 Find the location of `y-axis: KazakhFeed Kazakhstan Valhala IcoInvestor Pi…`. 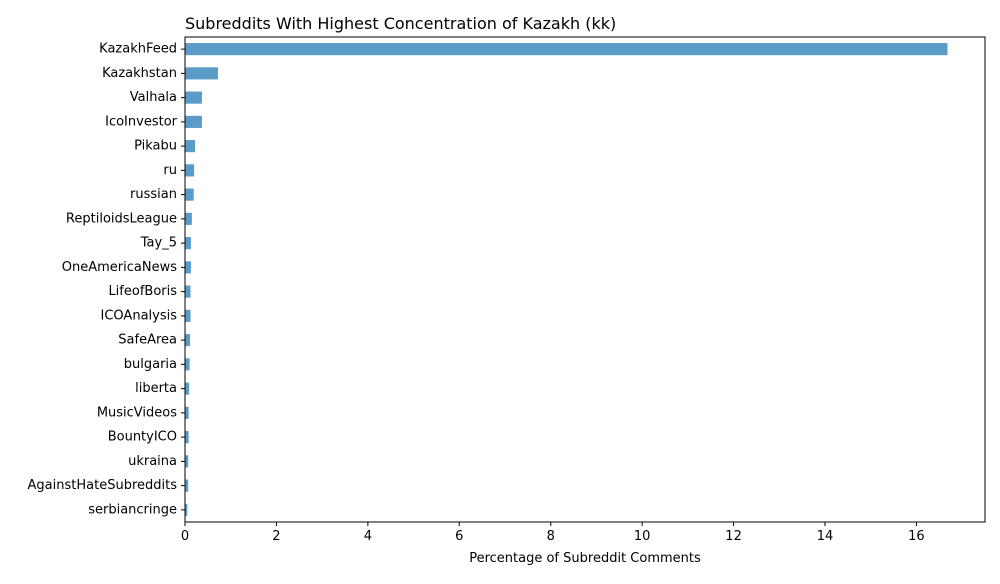

y-axis: KazakhFeed Kazakhstan Valhala IcoInvestor Pi… is located at coordinates (106, 279).